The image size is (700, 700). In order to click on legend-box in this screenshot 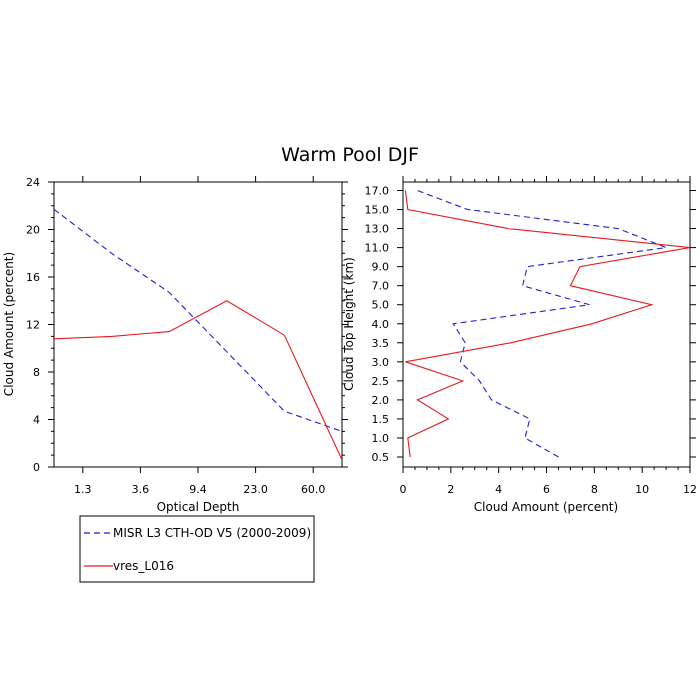, I will do `click(197, 549)`.